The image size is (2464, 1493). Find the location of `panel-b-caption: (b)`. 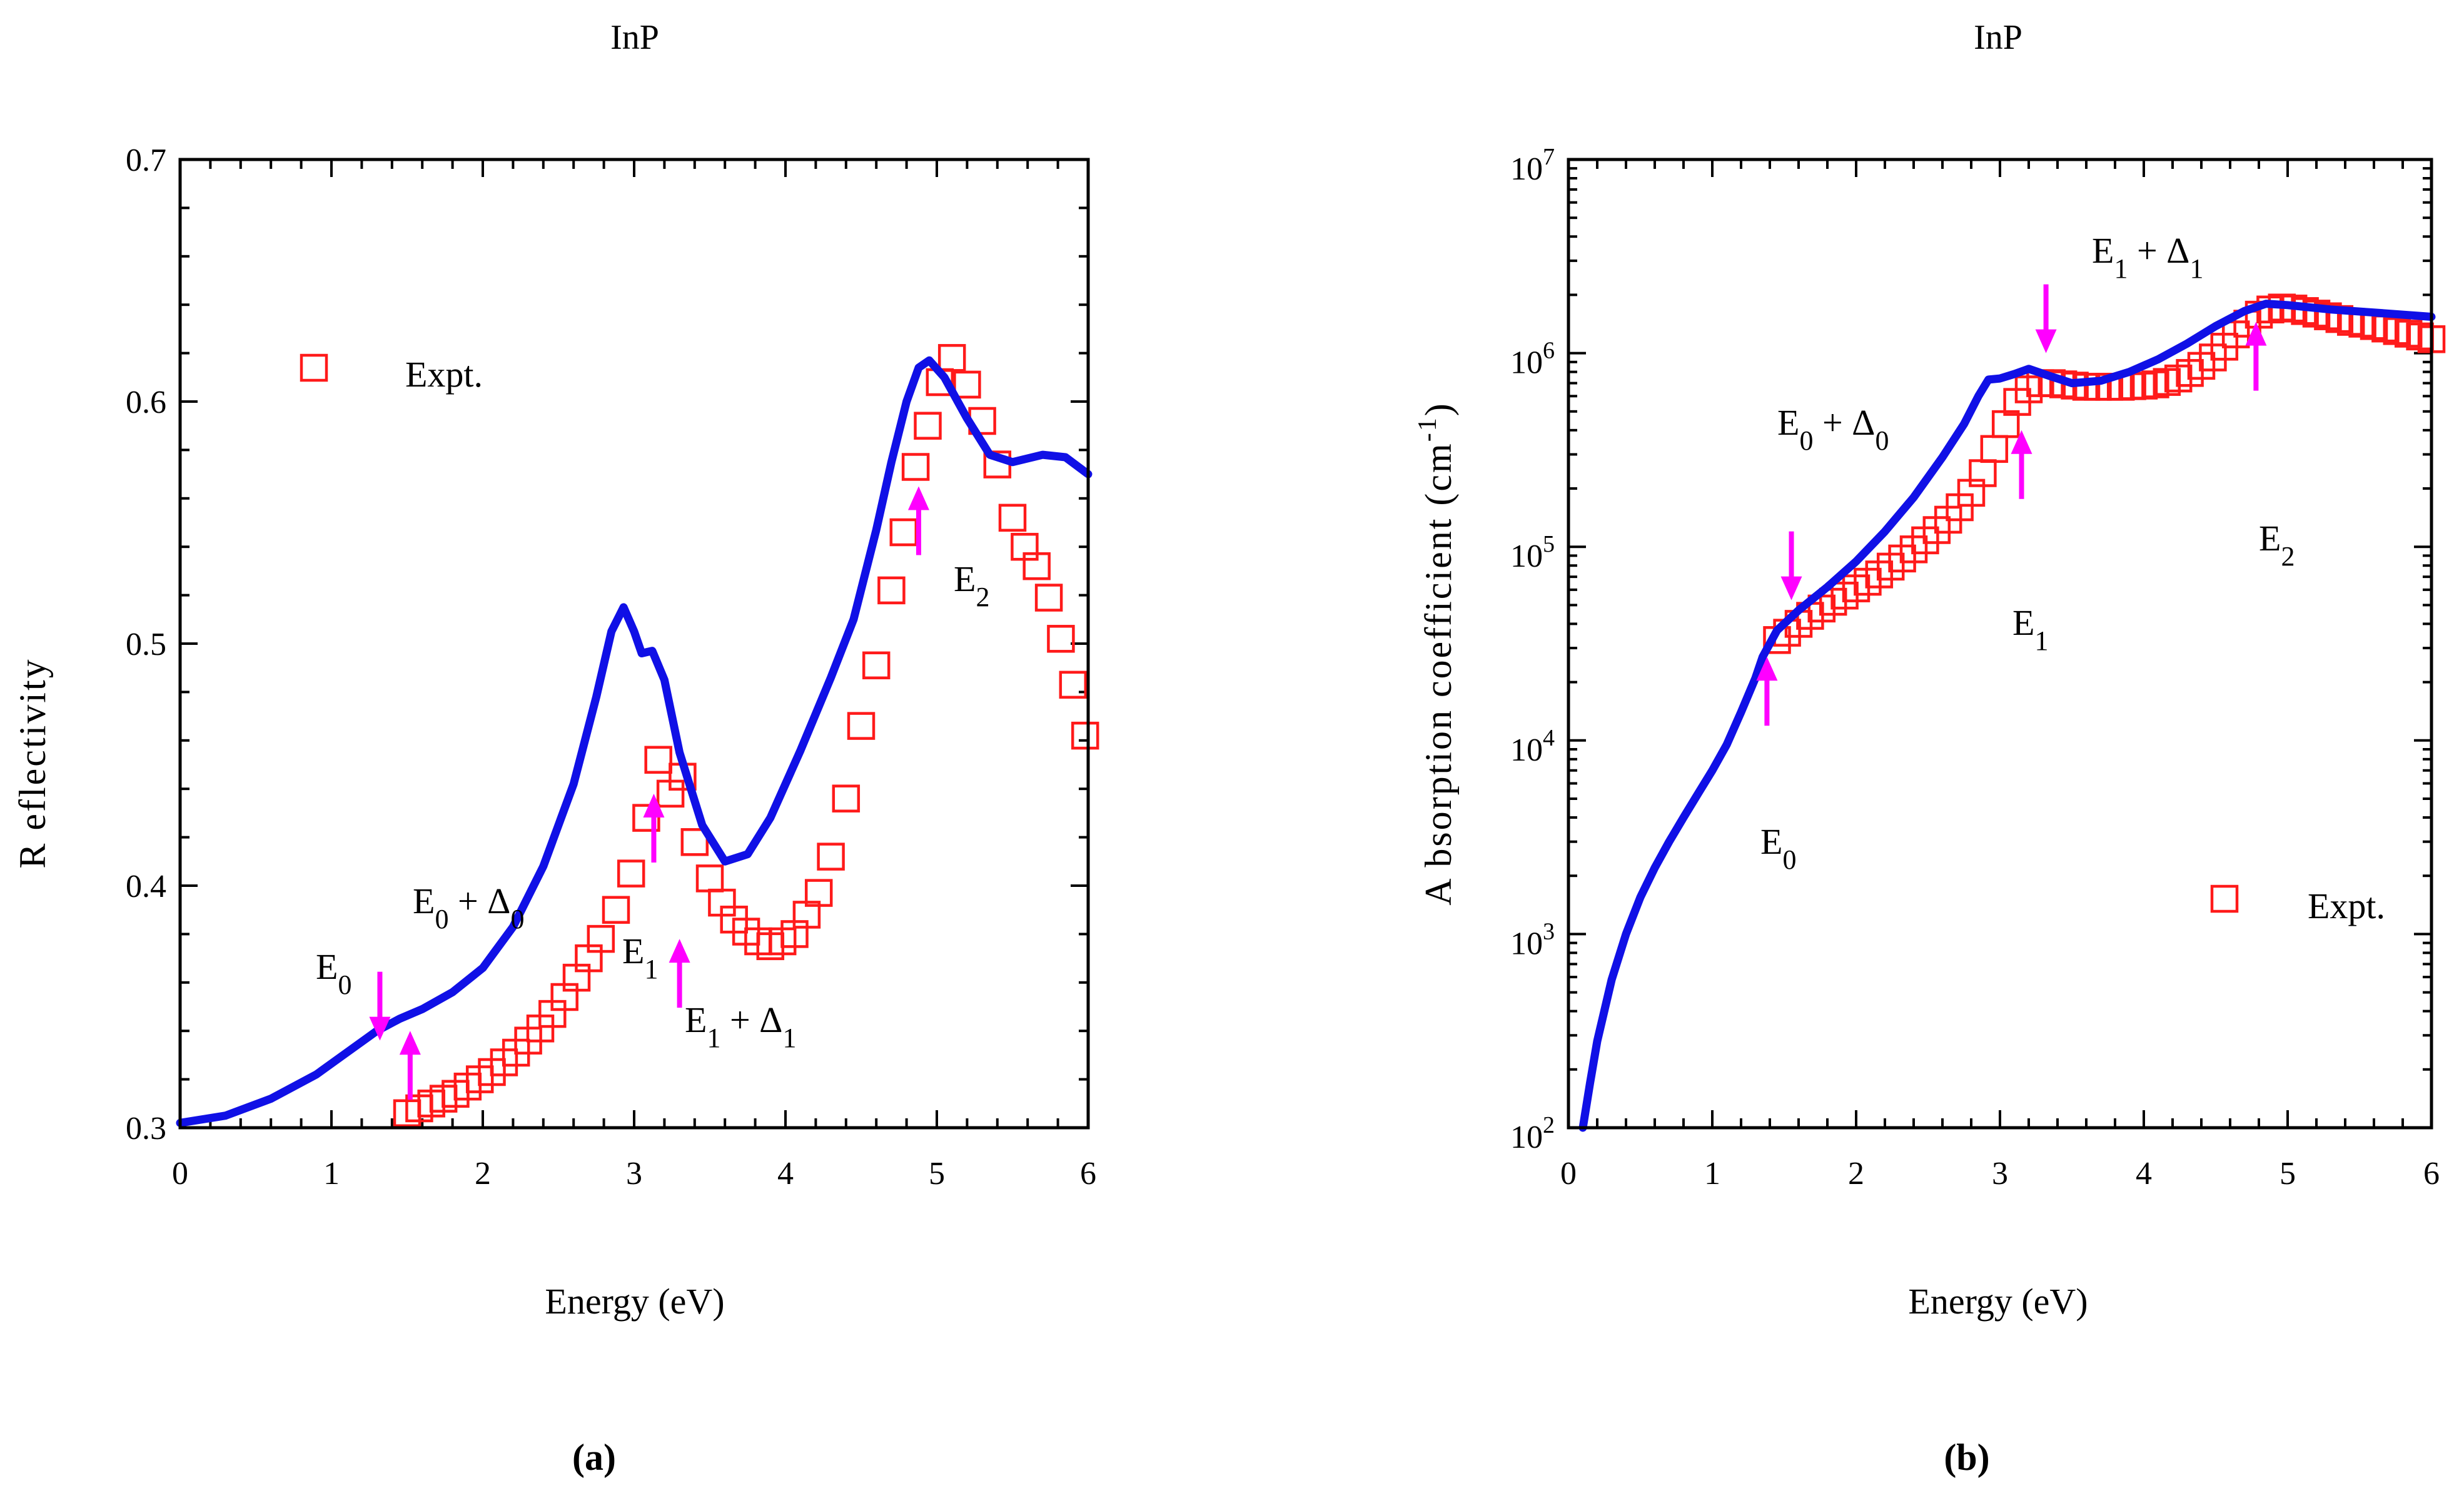

panel-b-caption: (b) is located at coordinates (1966, 1457).